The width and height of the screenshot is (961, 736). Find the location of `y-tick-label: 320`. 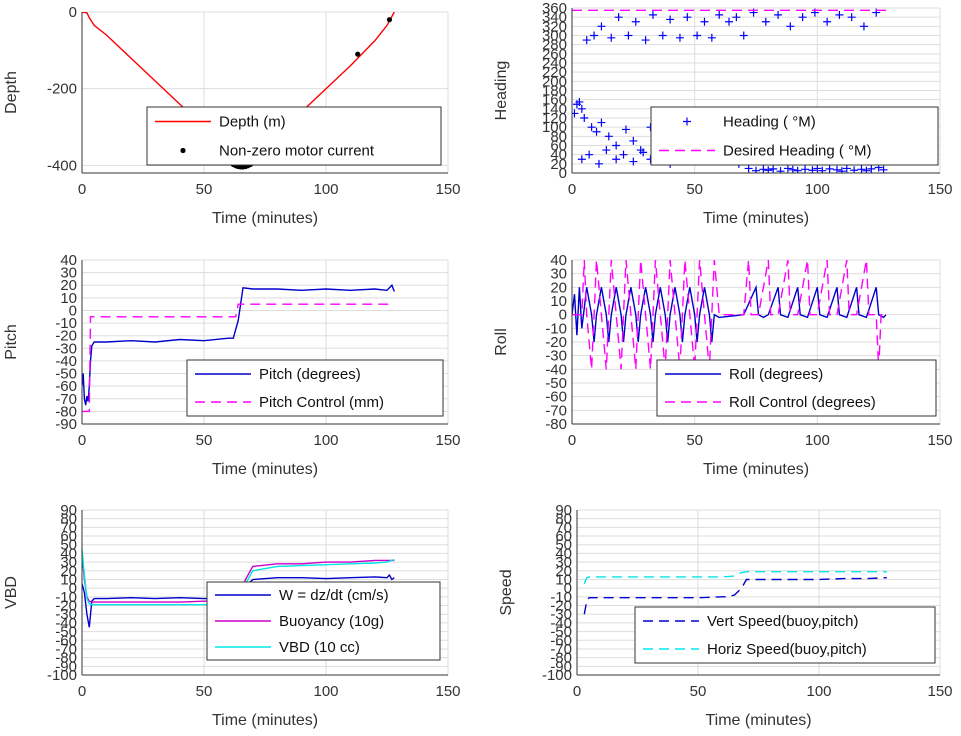

y-tick-label: 320 is located at coordinates (554, 26).